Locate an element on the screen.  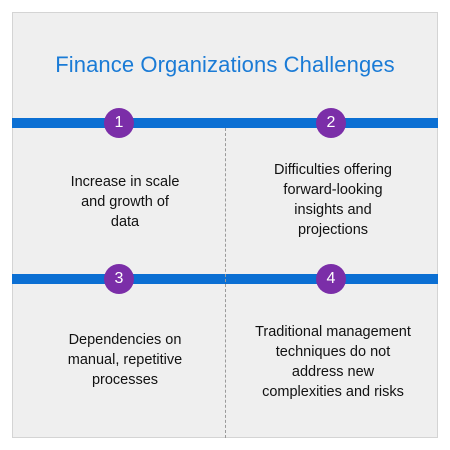
challenge-4-number-badge: 4 is located at coordinates (331, 279).